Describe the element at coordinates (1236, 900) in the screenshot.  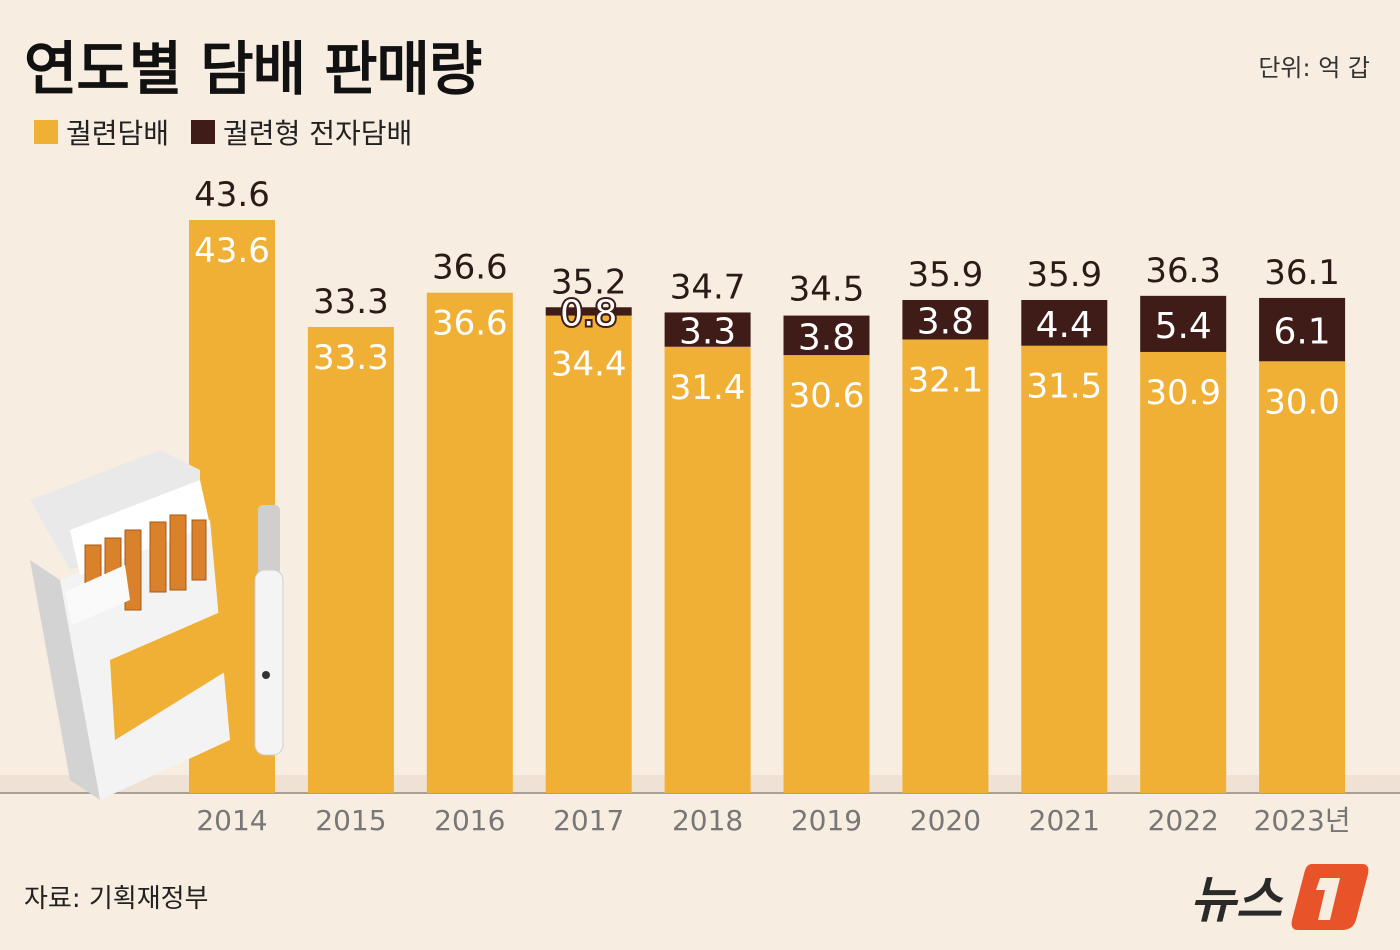
I see `logo-text: 뉴스` at that location.